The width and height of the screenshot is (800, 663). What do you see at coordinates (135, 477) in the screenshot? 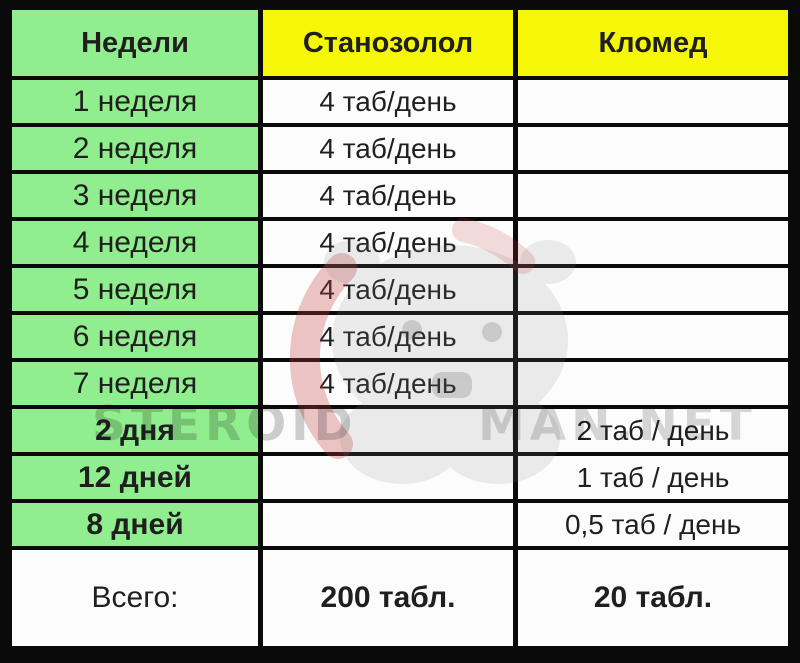
I see `row-period-cell: 12 дней` at bounding box center [135, 477].